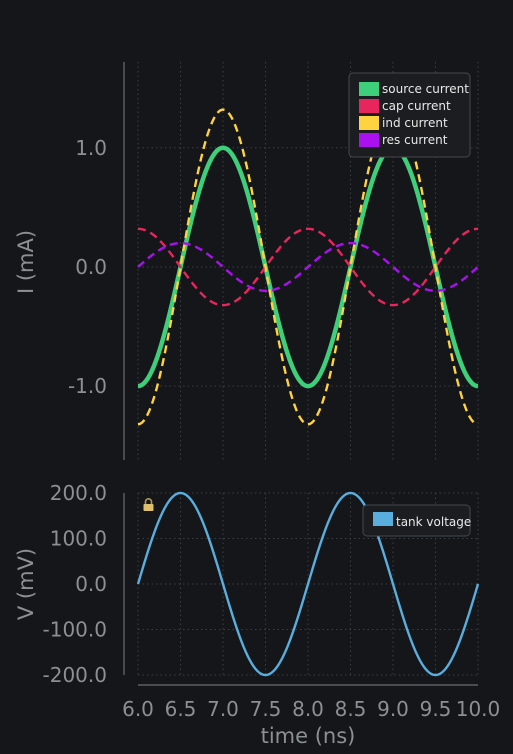 The image size is (513, 754). I want to click on voltage-y-axis-label: V (mV), so click(26, 584).